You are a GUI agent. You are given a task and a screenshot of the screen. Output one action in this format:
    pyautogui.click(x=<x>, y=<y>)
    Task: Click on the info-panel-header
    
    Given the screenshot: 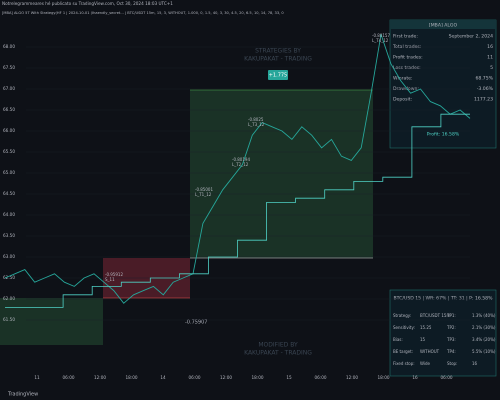 What is the action you would take?
    pyautogui.click(x=443, y=24)
    